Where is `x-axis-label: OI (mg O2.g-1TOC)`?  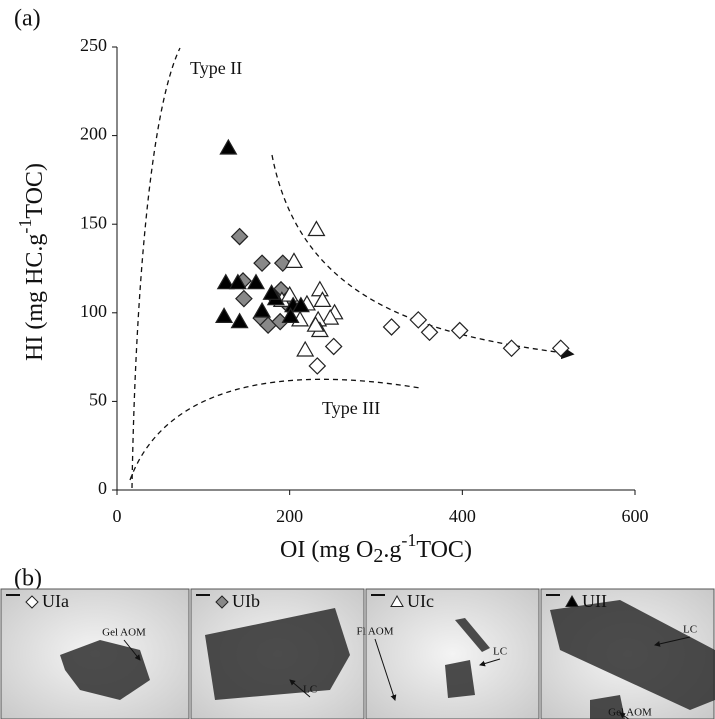
x-axis-label: OI (mg O2.g-1TOC) is located at coordinates (376, 548).